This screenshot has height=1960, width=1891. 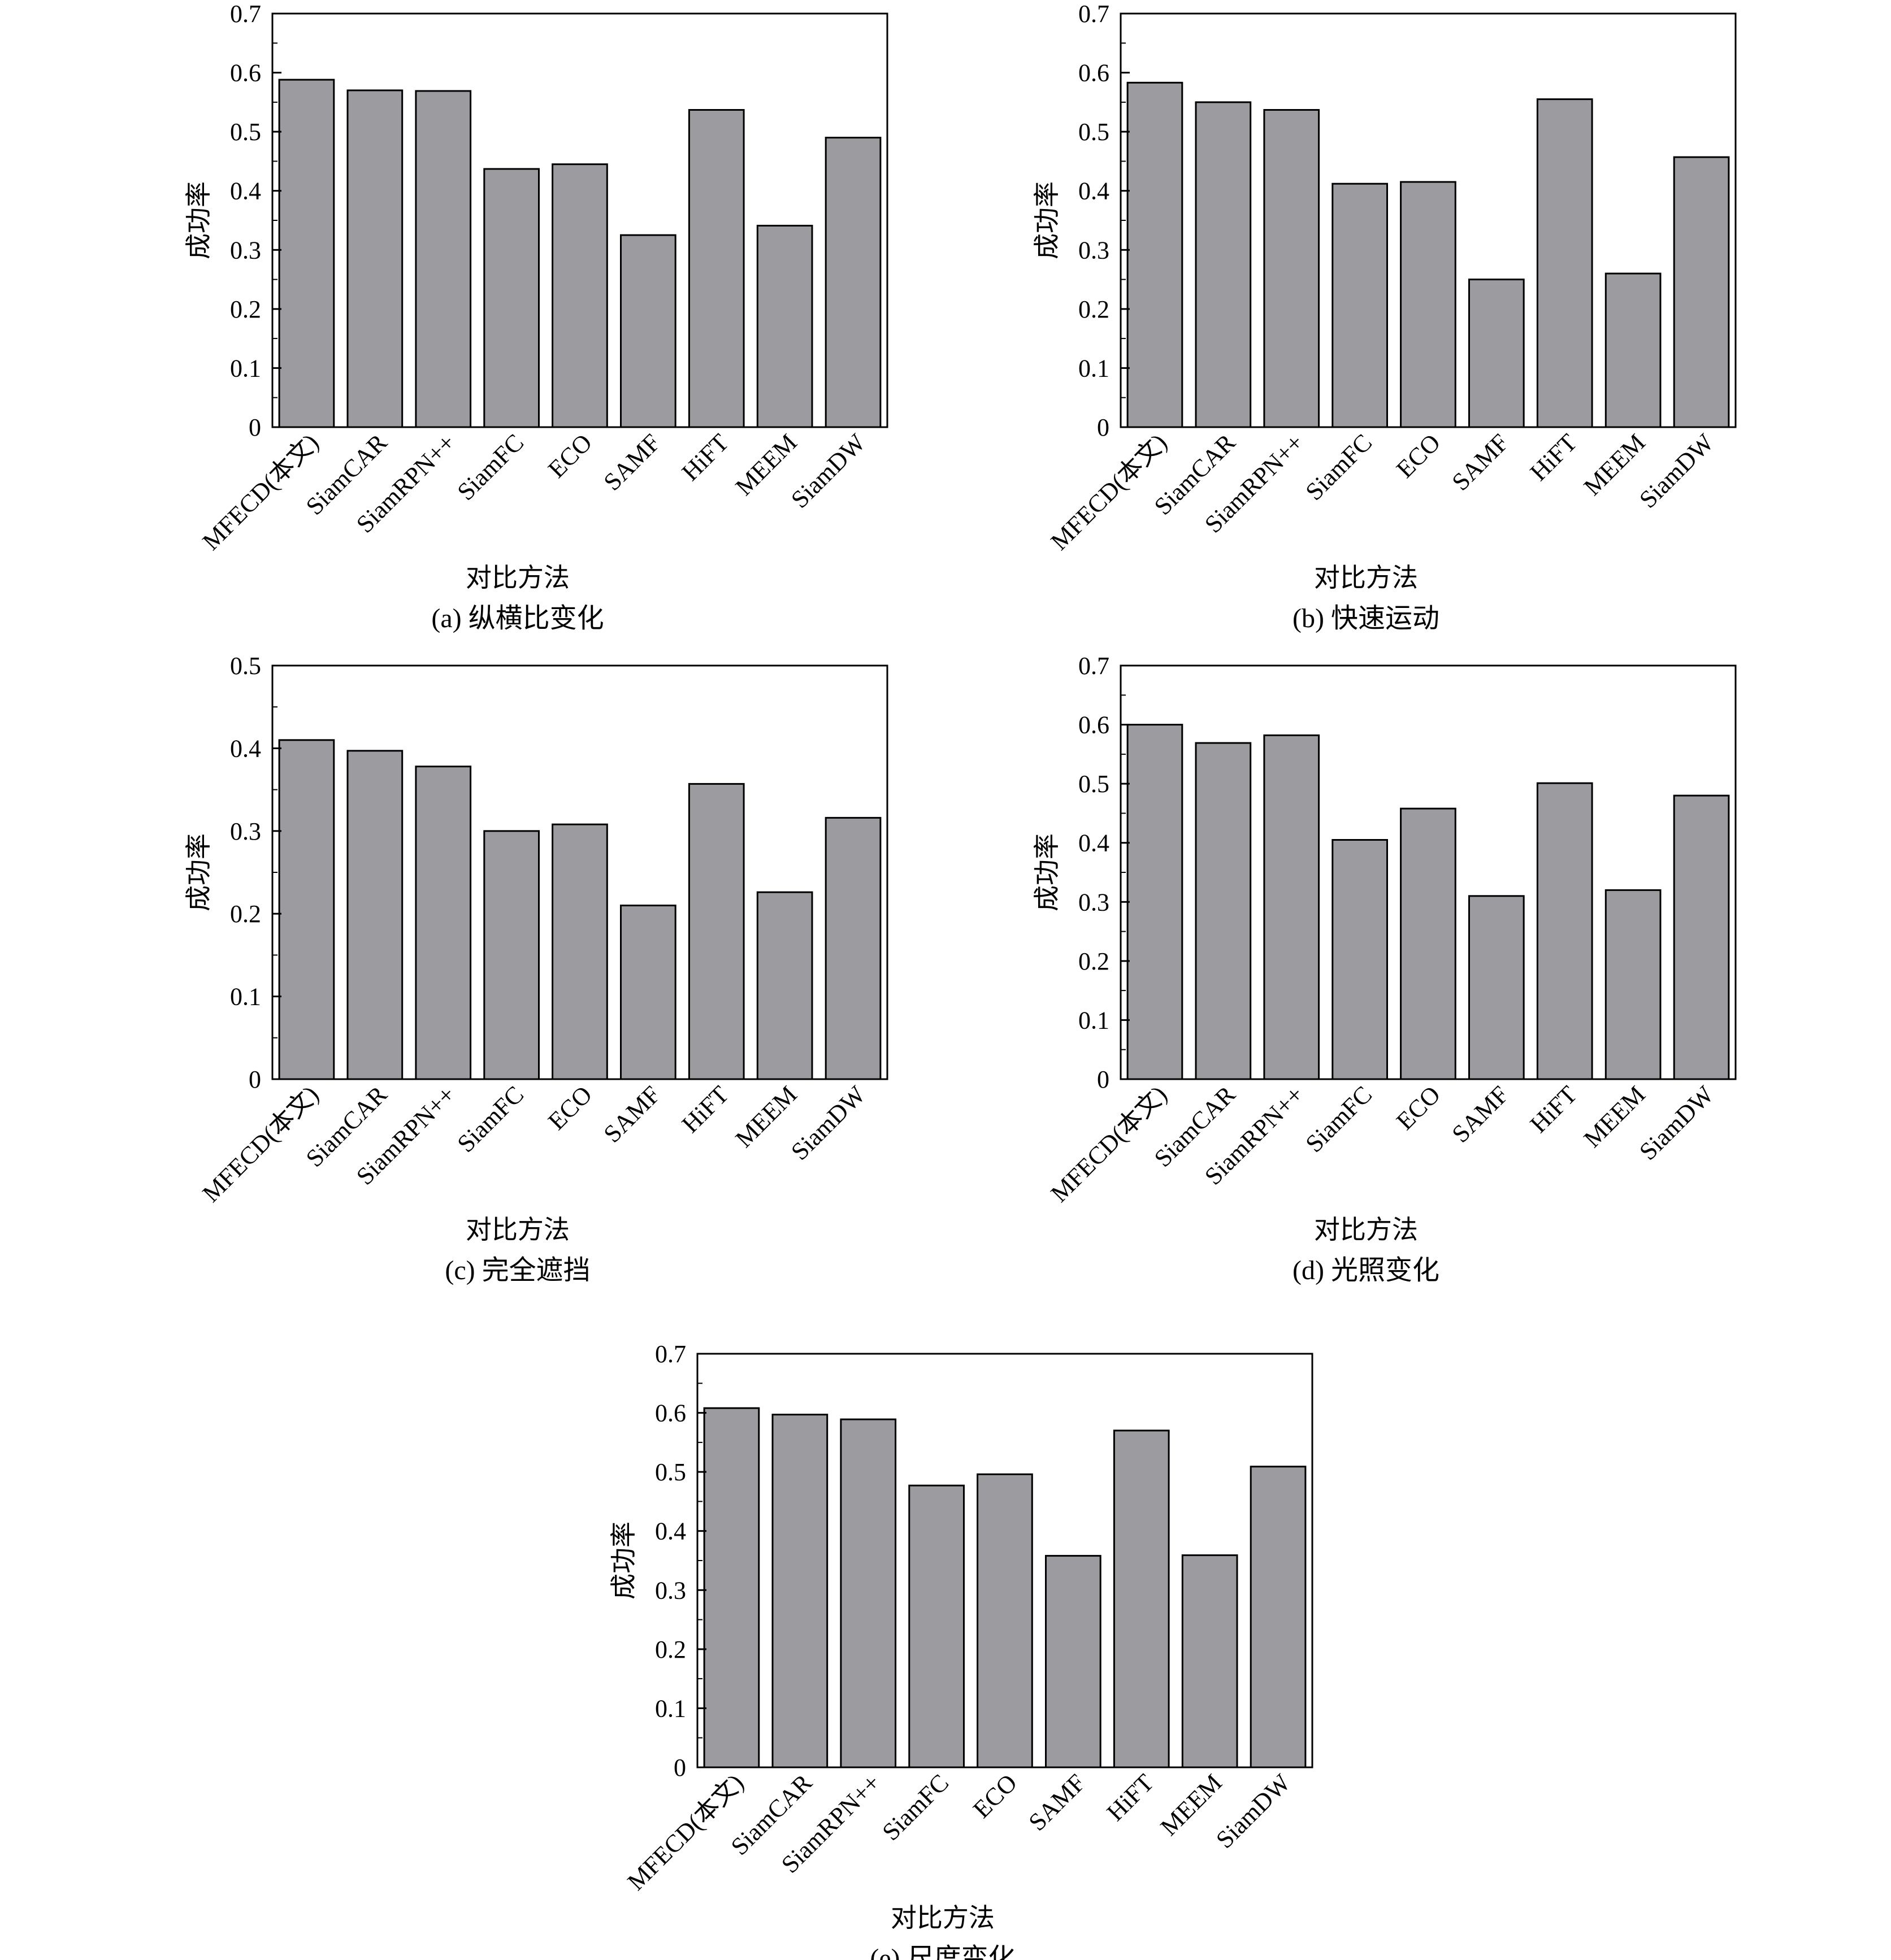 I want to click on panel-caption: (a) 纵横比变化, so click(x=517, y=618).